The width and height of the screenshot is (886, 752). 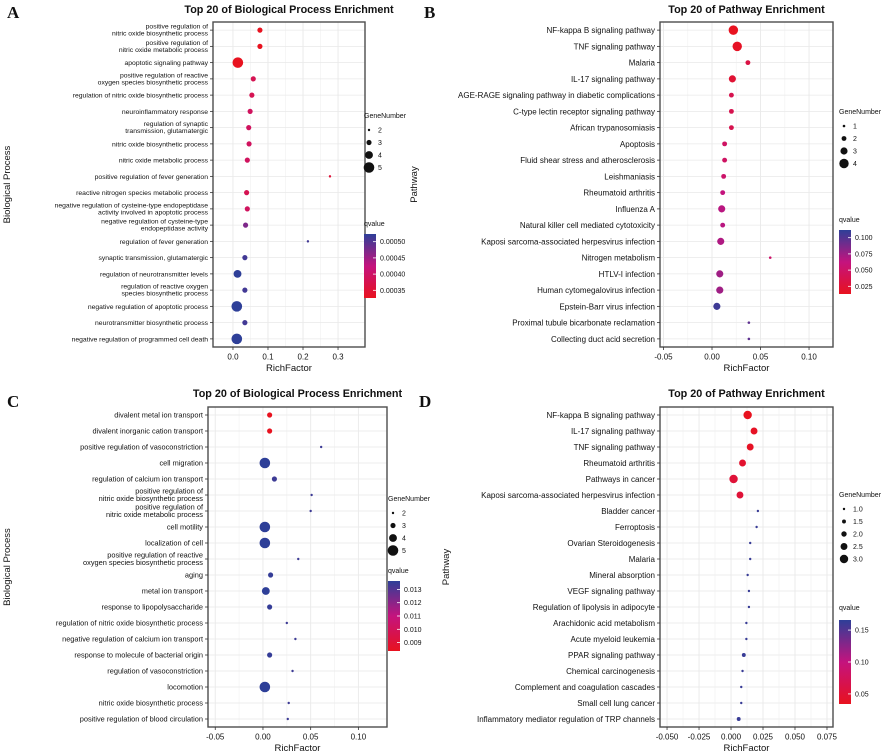 What do you see at coordinates (13, 401) in the screenshot?
I see `panel-letter-c: C` at bounding box center [13, 401].